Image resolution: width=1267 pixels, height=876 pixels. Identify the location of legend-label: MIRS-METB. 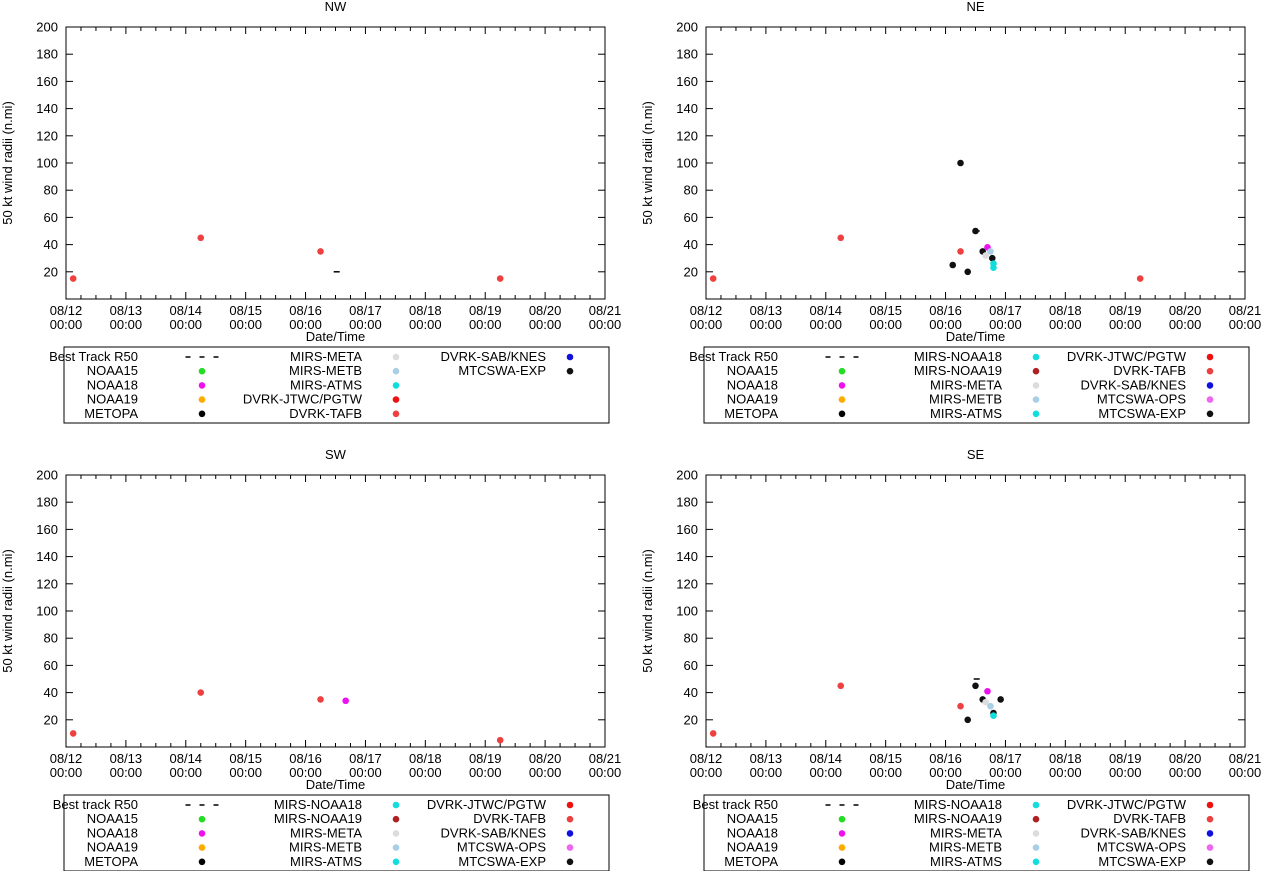
(325, 847).